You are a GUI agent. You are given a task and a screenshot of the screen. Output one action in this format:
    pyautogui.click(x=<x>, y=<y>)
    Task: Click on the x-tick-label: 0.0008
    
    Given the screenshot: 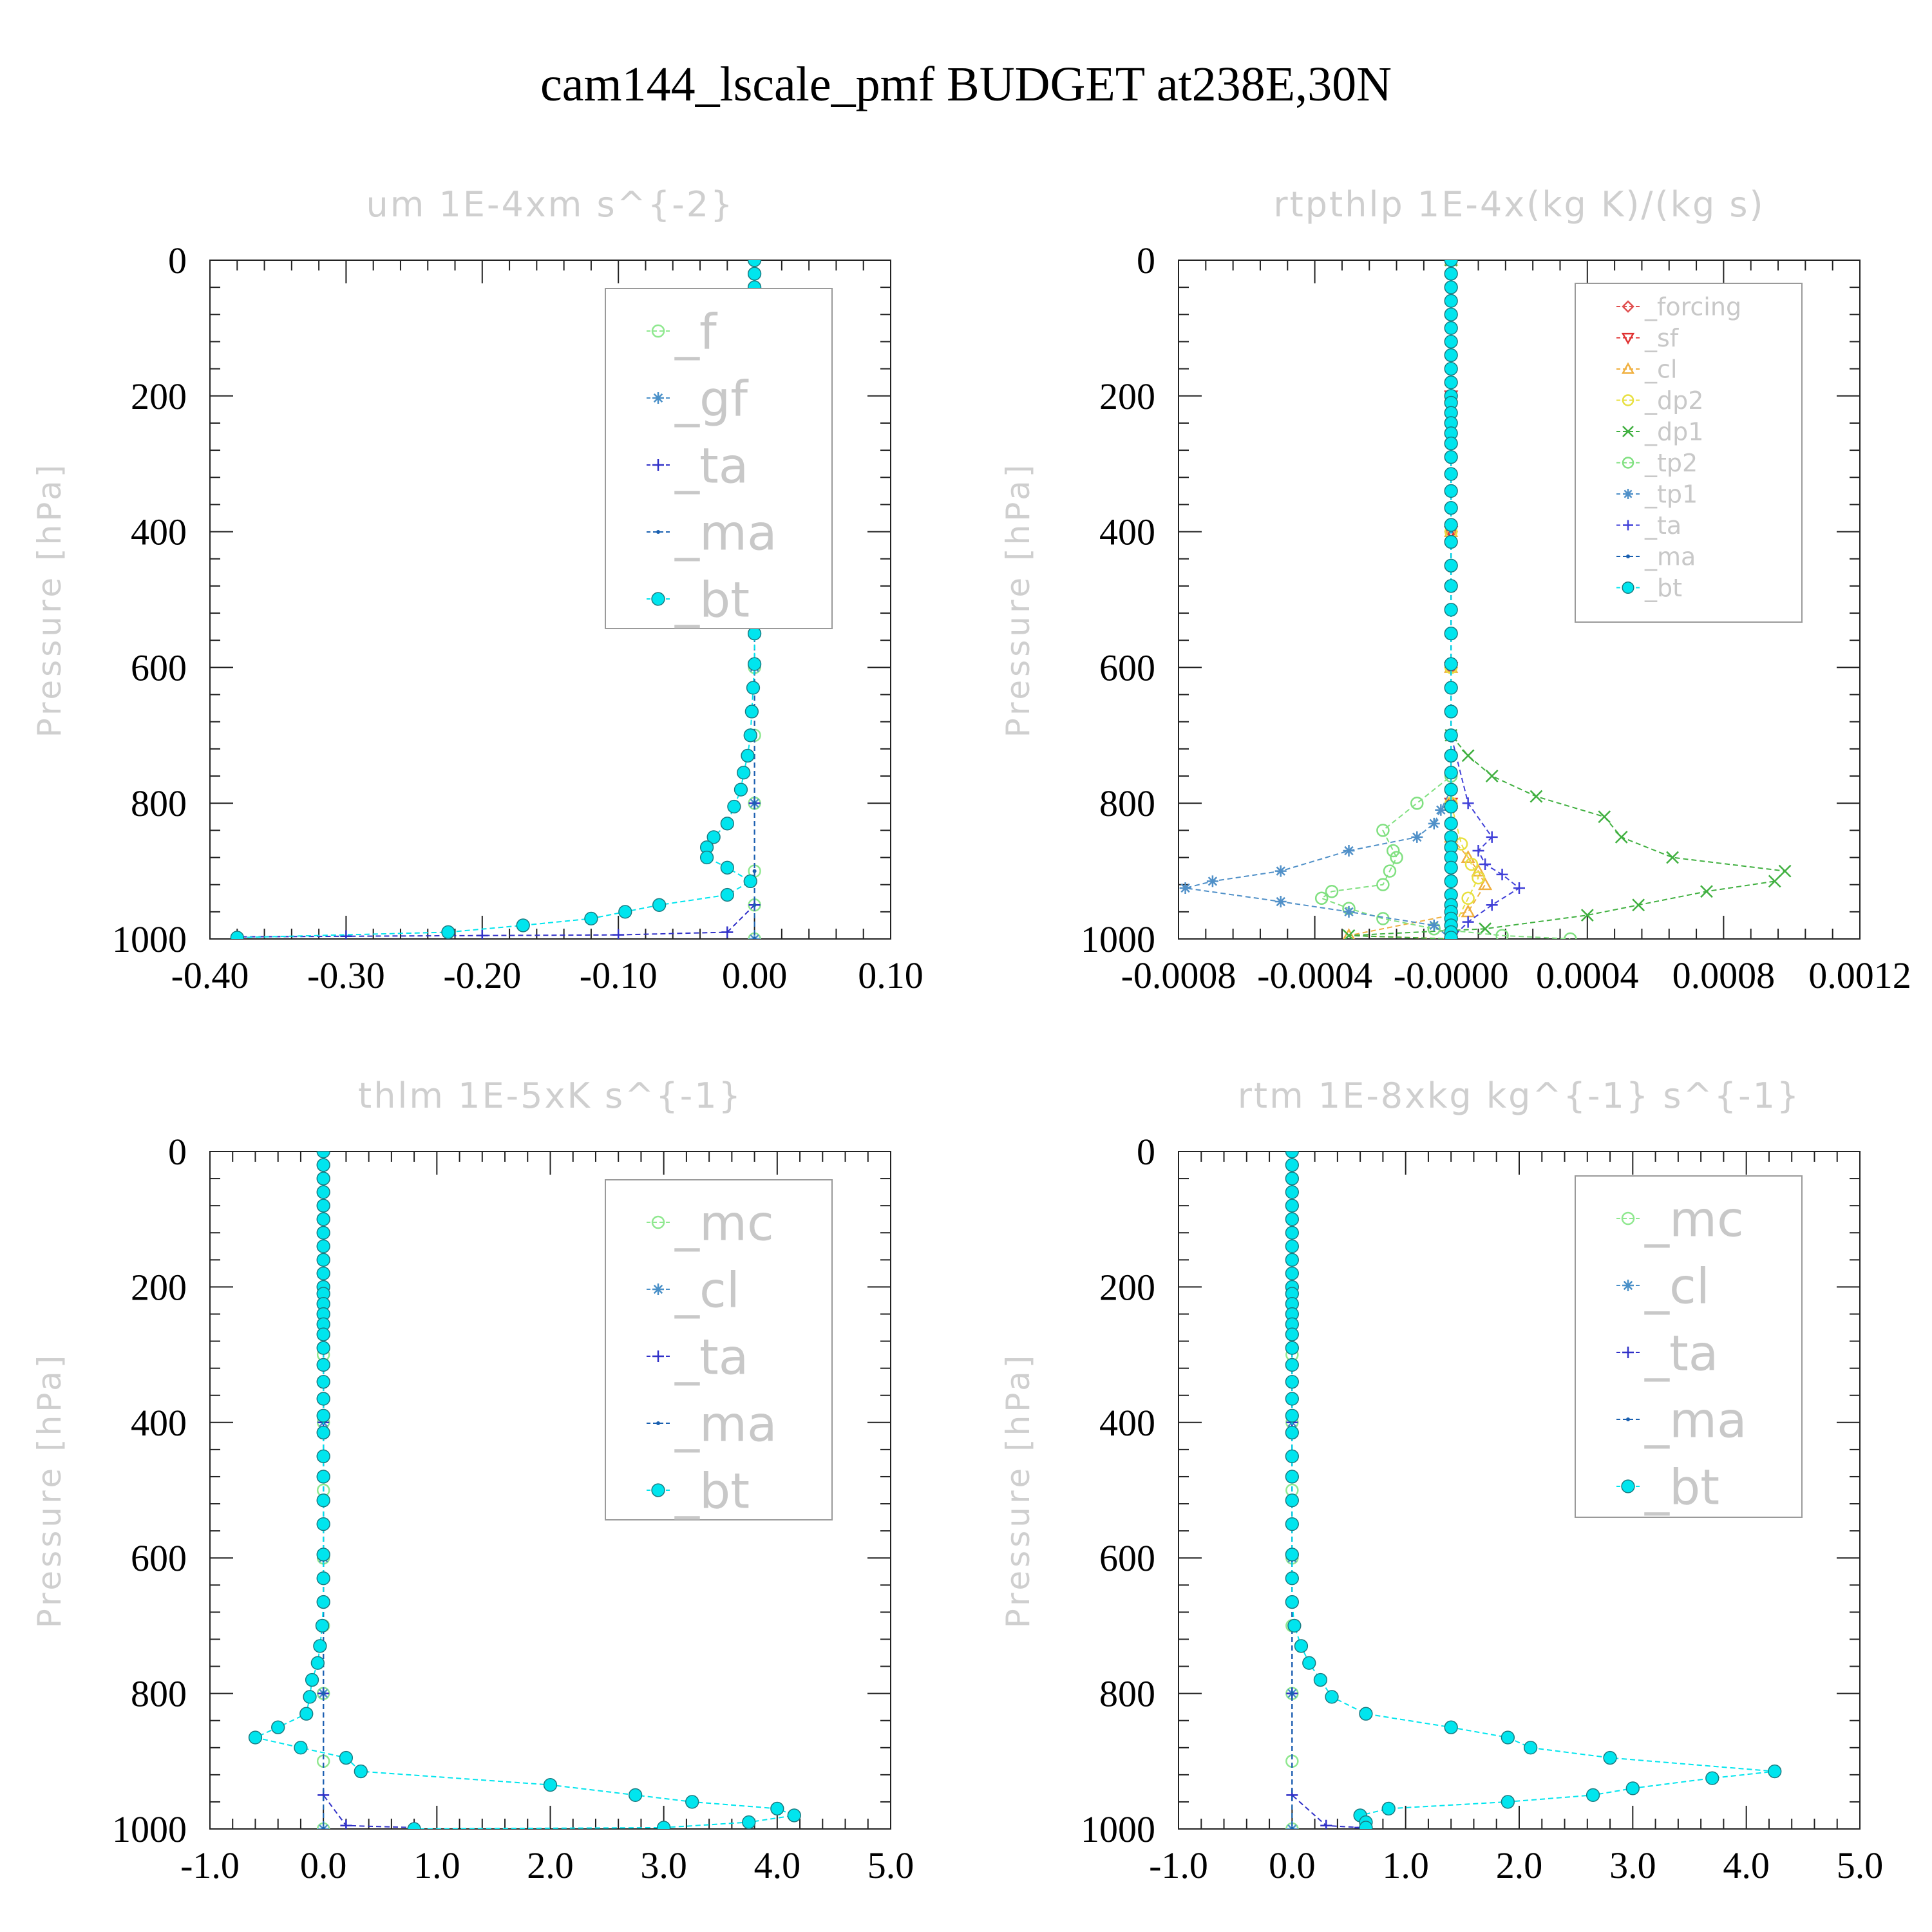 What is the action you would take?
    pyautogui.click(x=1724, y=975)
    